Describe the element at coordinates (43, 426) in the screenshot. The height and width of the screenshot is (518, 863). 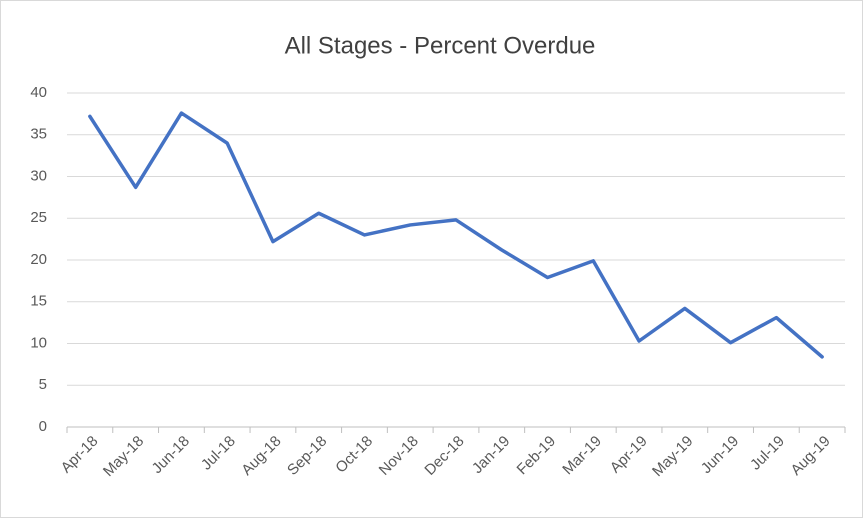
I see `y-tick-label: 0` at that location.